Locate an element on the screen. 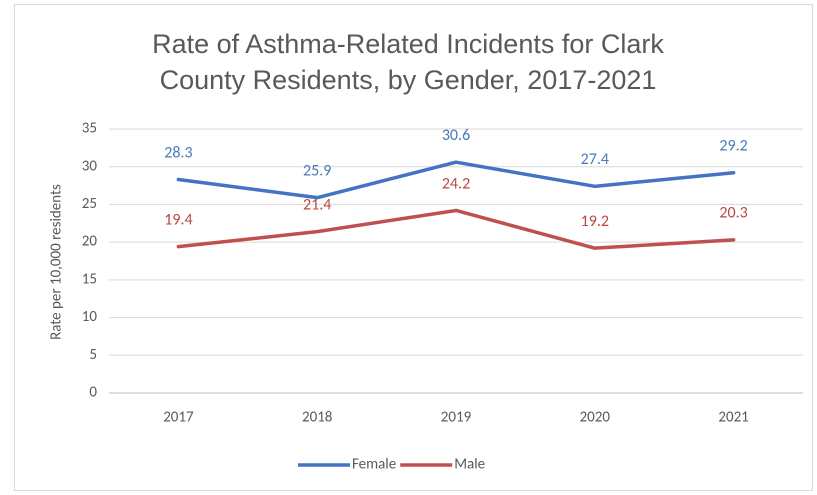 The width and height of the screenshot is (817, 495). x-tick-label: 2018 is located at coordinates (317, 418).